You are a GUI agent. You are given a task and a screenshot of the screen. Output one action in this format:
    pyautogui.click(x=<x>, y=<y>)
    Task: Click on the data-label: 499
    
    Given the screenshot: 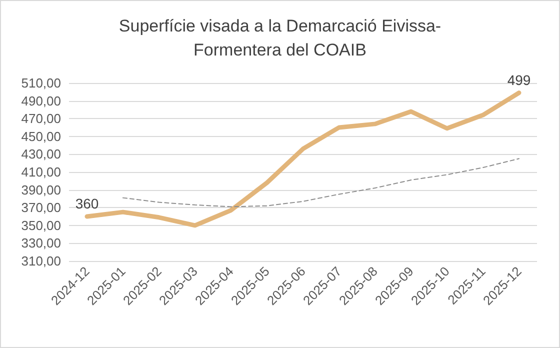 What is the action you would take?
    pyautogui.click(x=519, y=80)
    